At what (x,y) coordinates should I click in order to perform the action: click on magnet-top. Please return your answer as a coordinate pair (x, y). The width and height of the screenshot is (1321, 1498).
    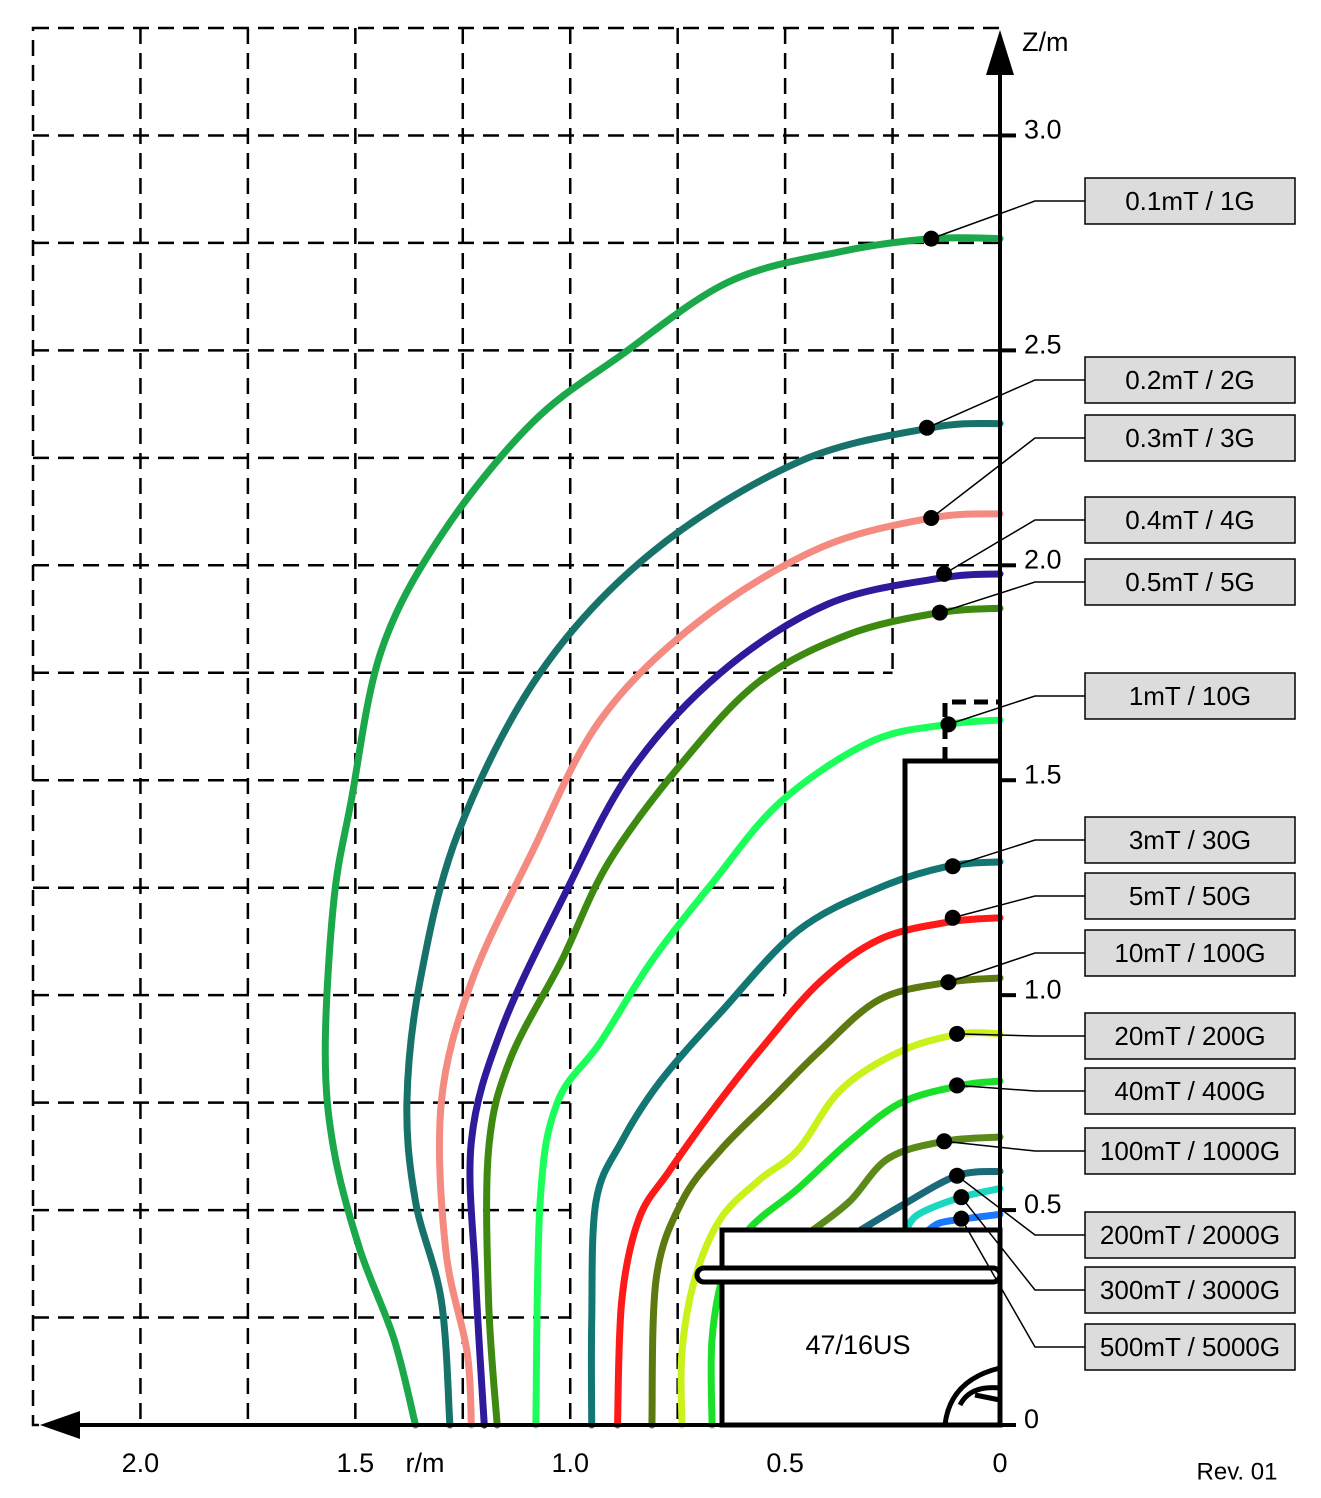
    Looking at the image, I should click on (971, 730).